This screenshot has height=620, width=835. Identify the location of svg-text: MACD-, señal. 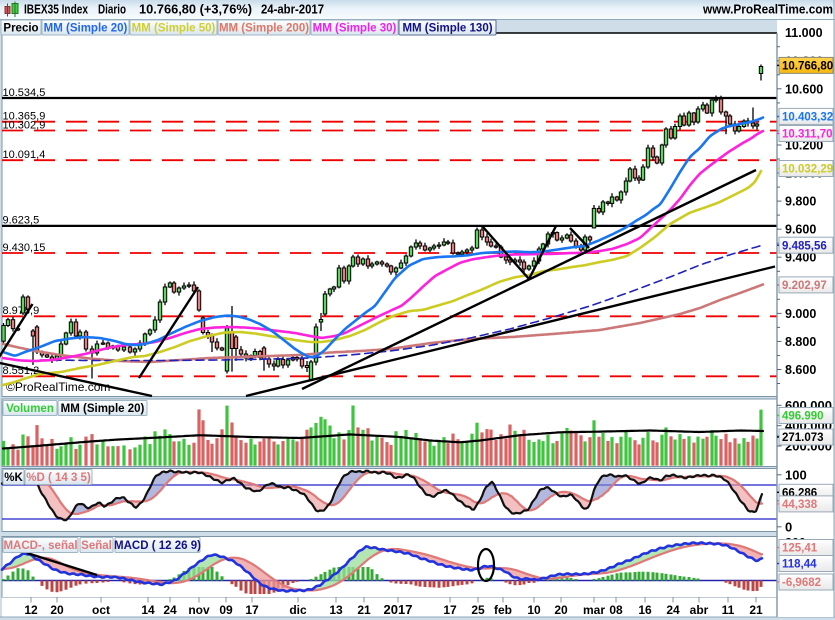
(40, 546).